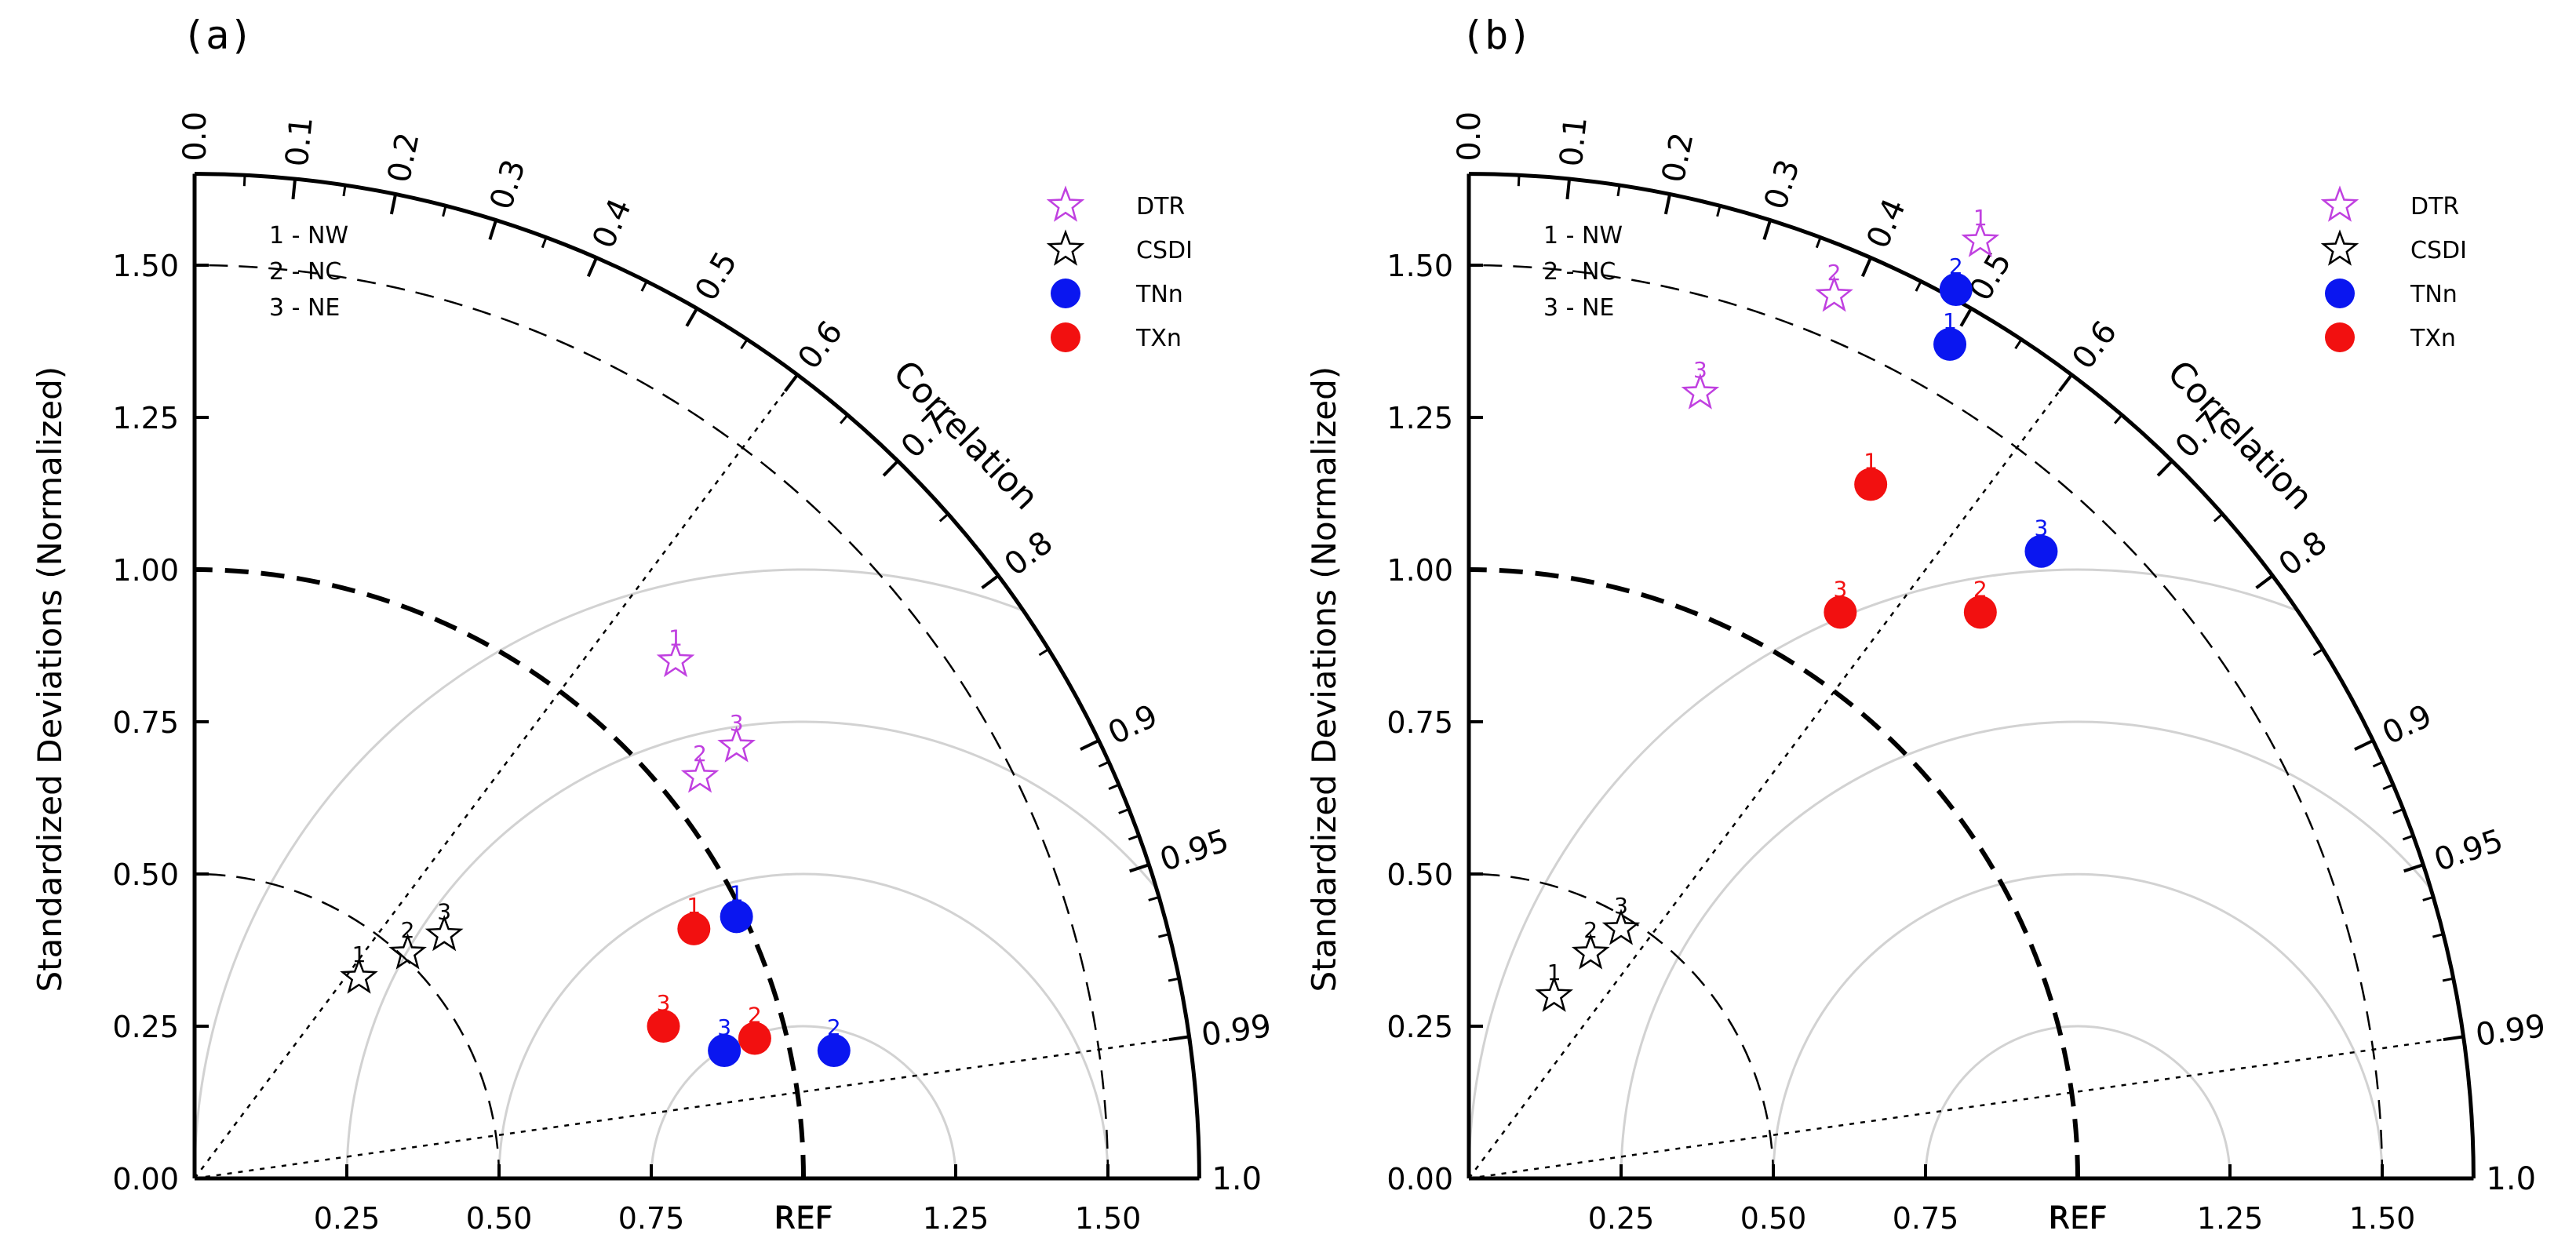 This screenshot has height=1260, width=2576. What do you see at coordinates (1158, 338) in the screenshot?
I see `legend-label: TXn` at bounding box center [1158, 338].